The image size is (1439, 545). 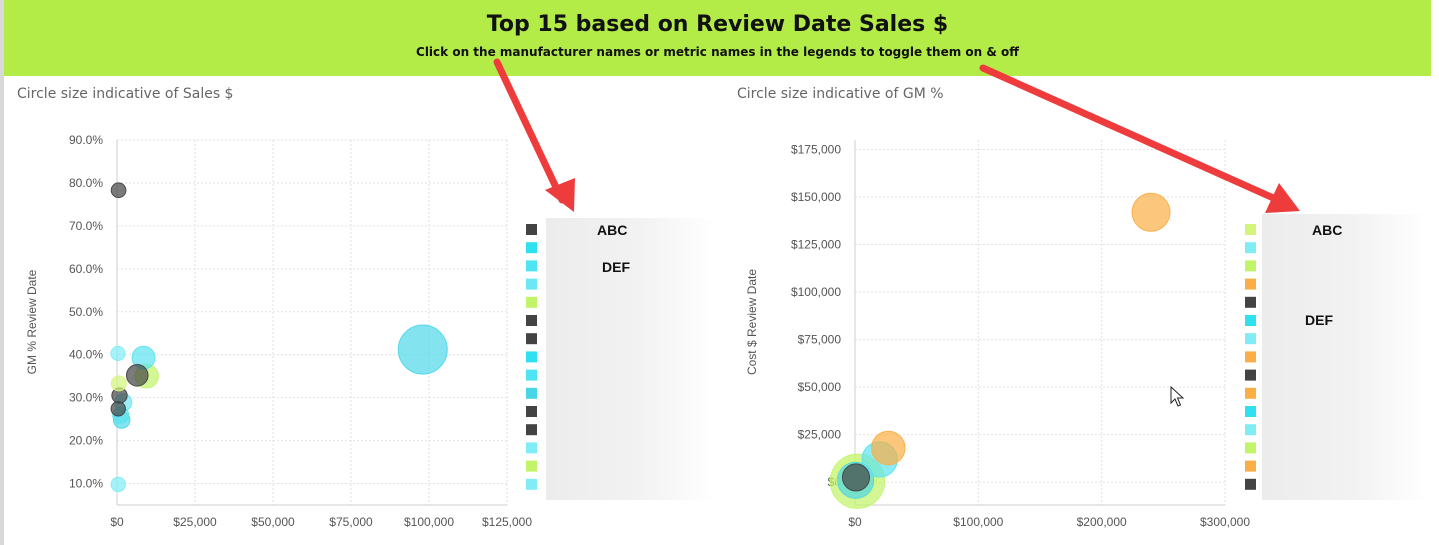 I want to click on x-tick-label: $125,000, so click(x=507, y=522).